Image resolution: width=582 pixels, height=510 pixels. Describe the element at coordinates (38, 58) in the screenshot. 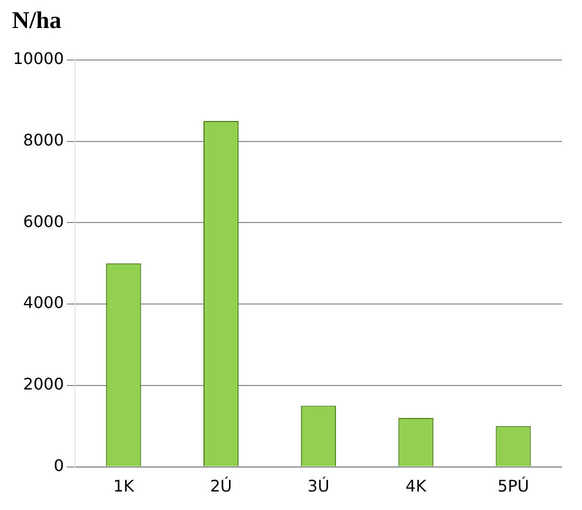

I see `y-tick-label: 10000` at that location.